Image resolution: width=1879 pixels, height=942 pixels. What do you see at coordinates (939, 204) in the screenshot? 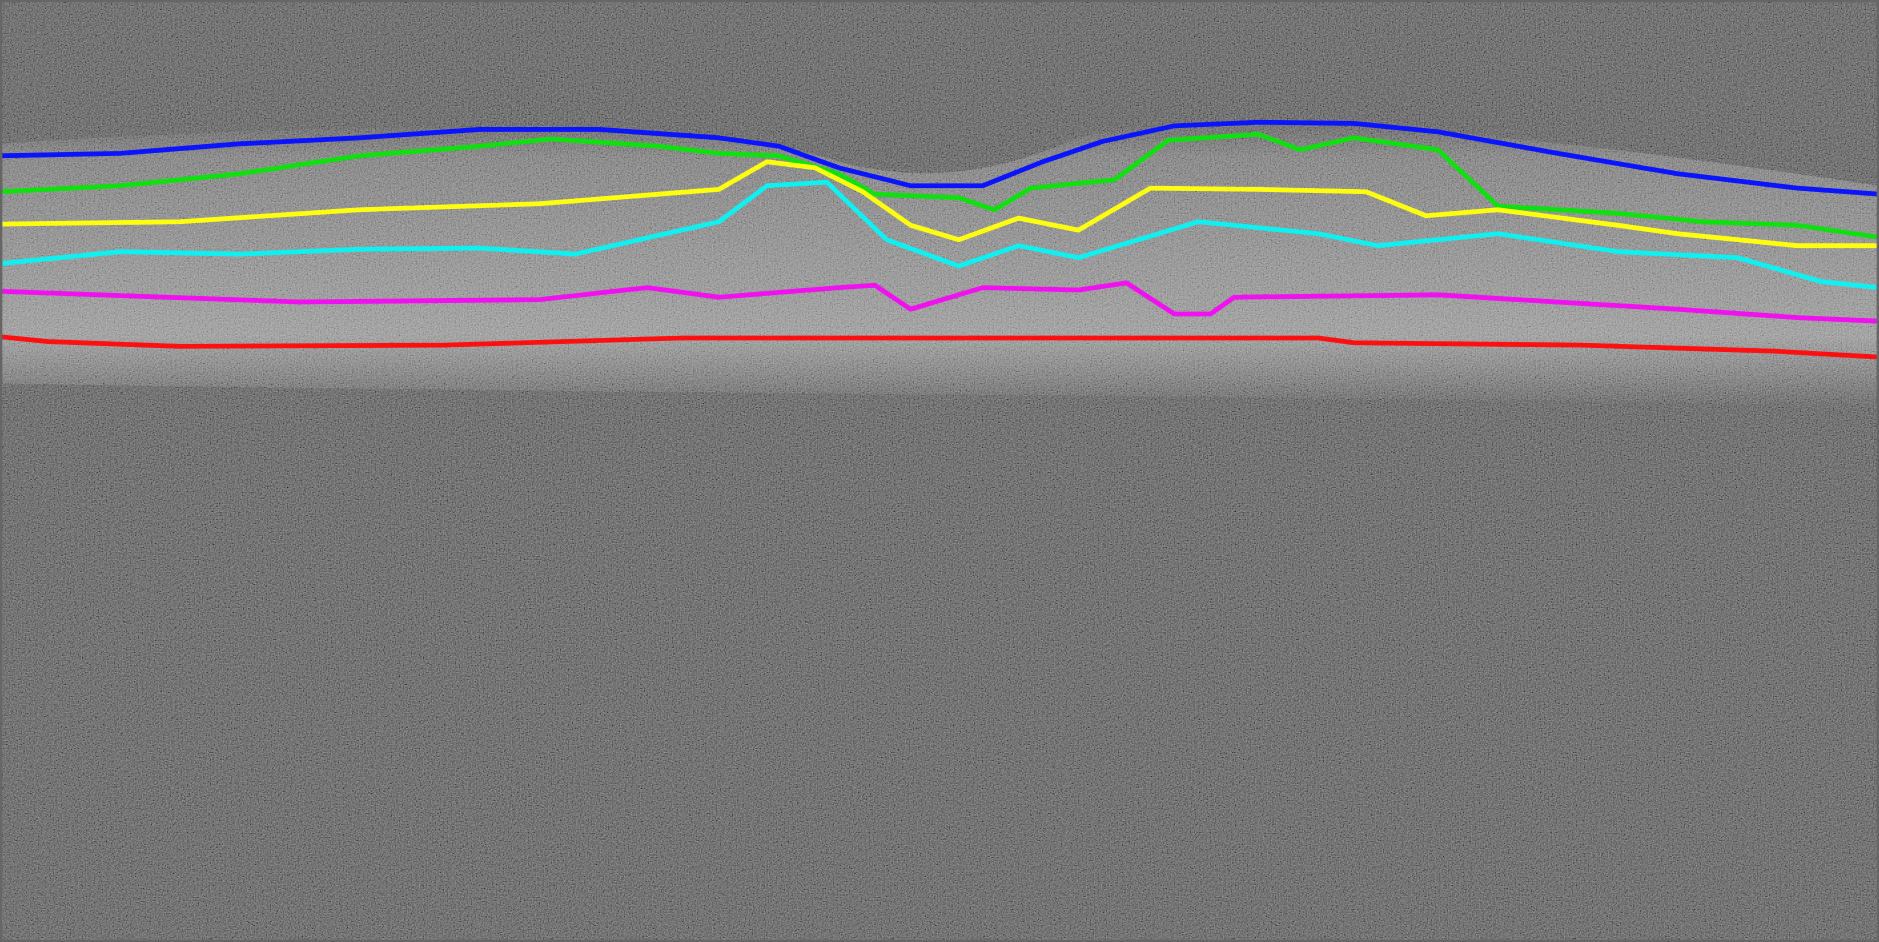
I see `boundary-yellow` at bounding box center [939, 204].